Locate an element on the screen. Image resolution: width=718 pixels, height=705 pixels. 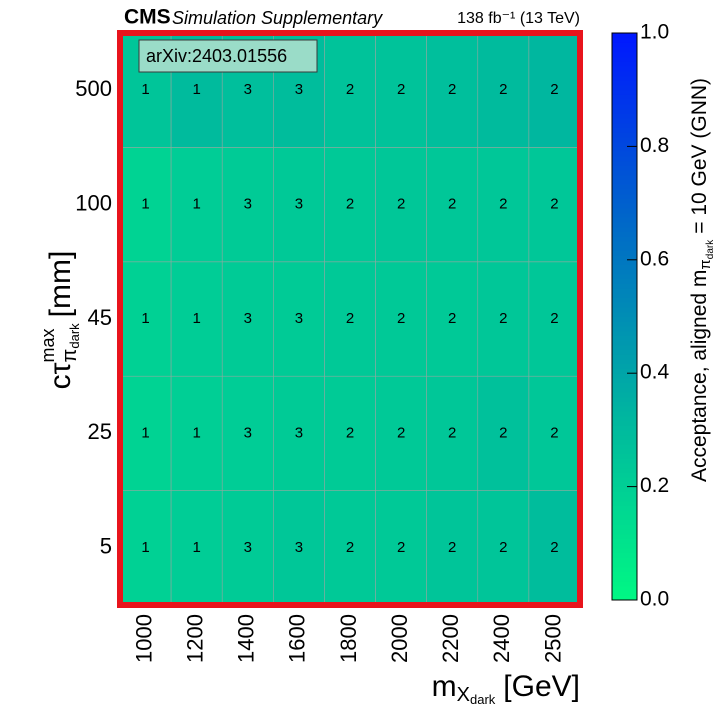
y-label-base: cτ is located at coordinates (60, 375).